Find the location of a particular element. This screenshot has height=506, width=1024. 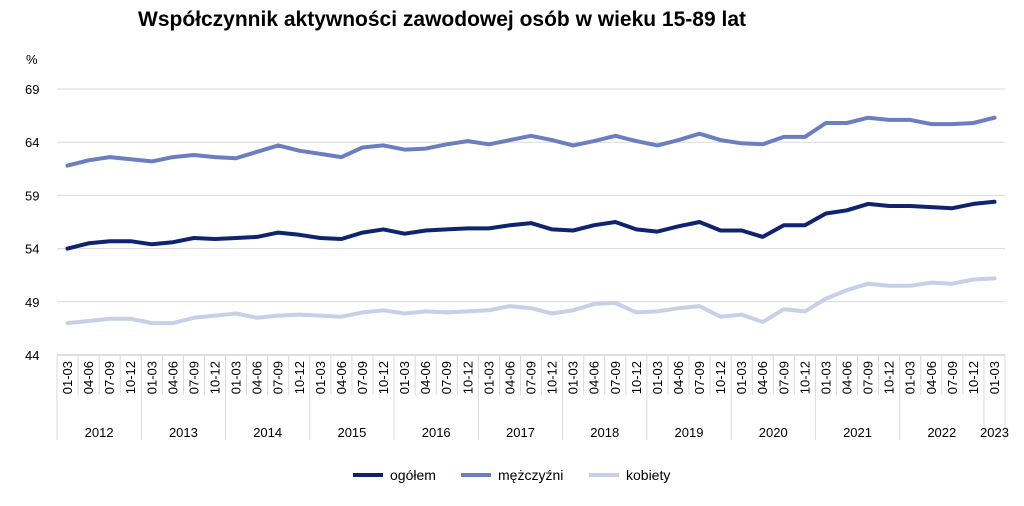

y-axis-unit: % is located at coordinates (32, 59).